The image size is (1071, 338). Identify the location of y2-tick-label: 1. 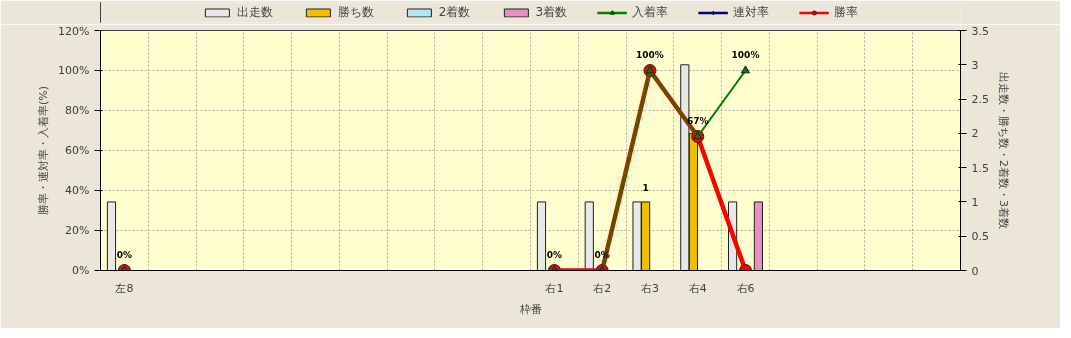
(975, 202).